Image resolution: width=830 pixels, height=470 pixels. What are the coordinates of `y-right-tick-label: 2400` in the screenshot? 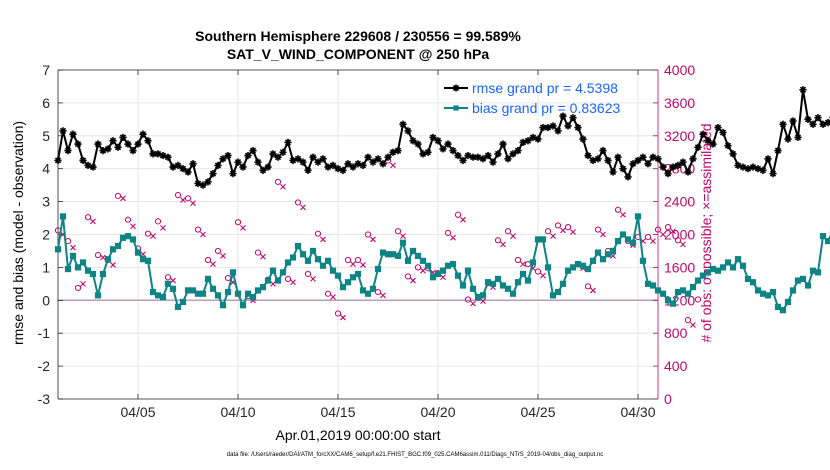 It's located at (679, 202).